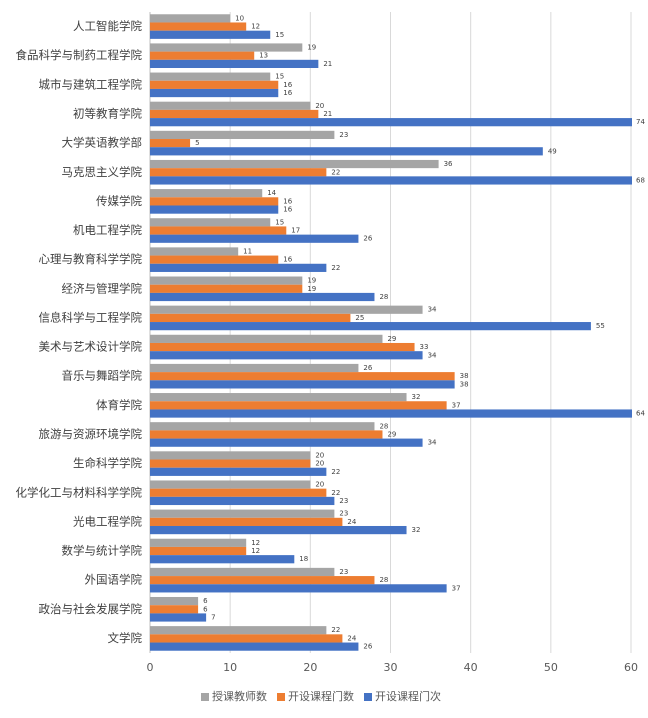 This screenshot has width=648, height=718. What do you see at coordinates (391, 667) in the screenshot?
I see `x-tick-label: 30` at bounding box center [391, 667].